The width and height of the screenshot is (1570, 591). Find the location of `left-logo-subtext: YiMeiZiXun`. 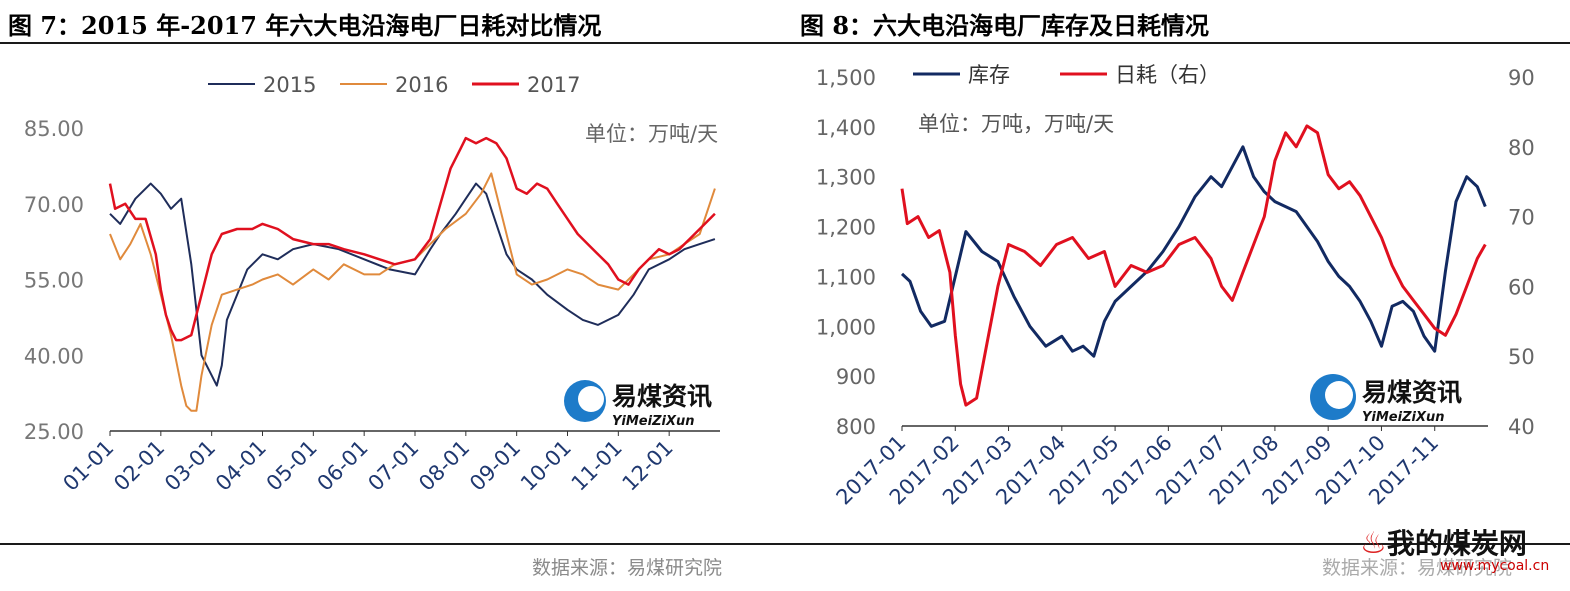

left-logo-subtext: YiMeiZiXun is located at coordinates (653, 421).